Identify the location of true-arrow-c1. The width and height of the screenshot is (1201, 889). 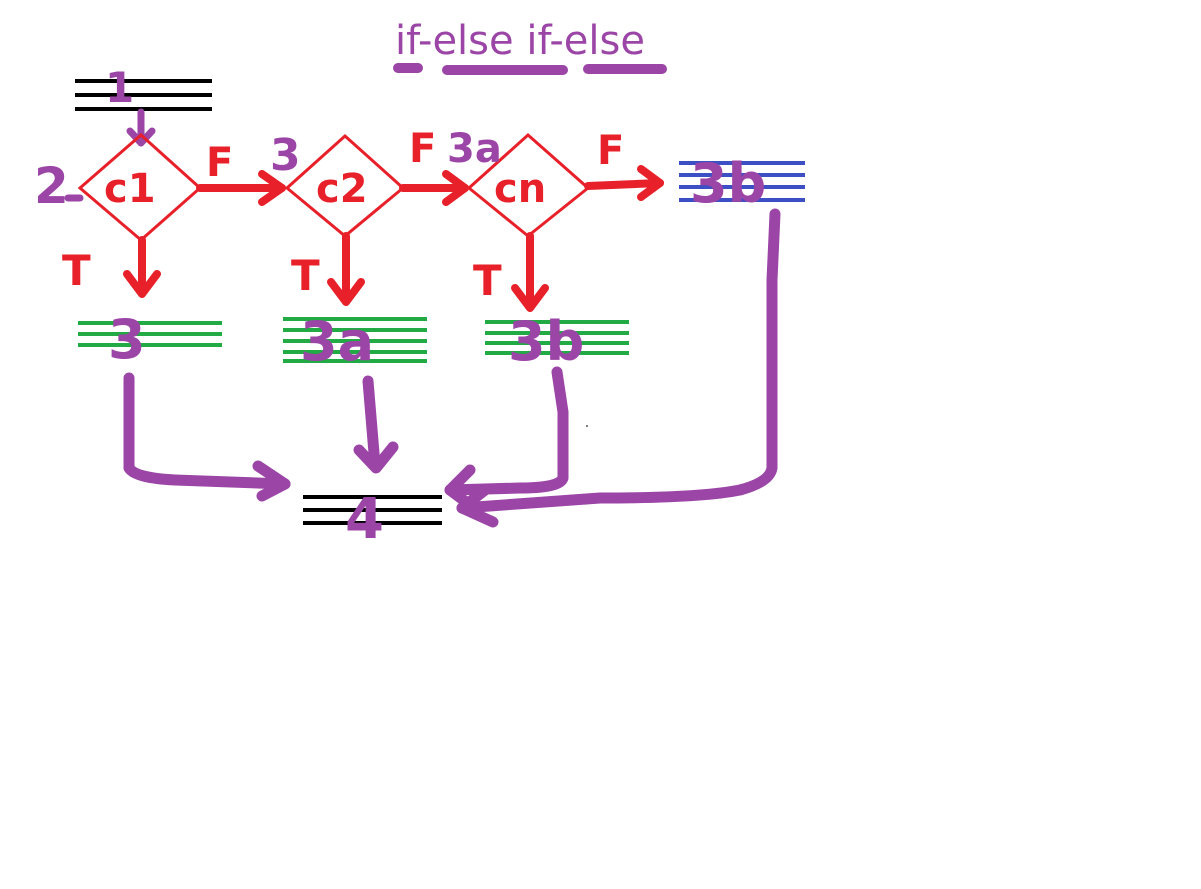
(142, 267).